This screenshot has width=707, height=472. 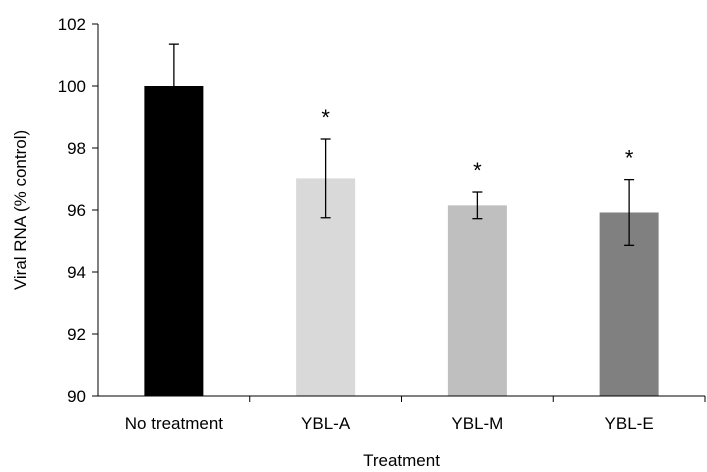 I want to click on significance-layer: * * *, so click(x=477, y=144).